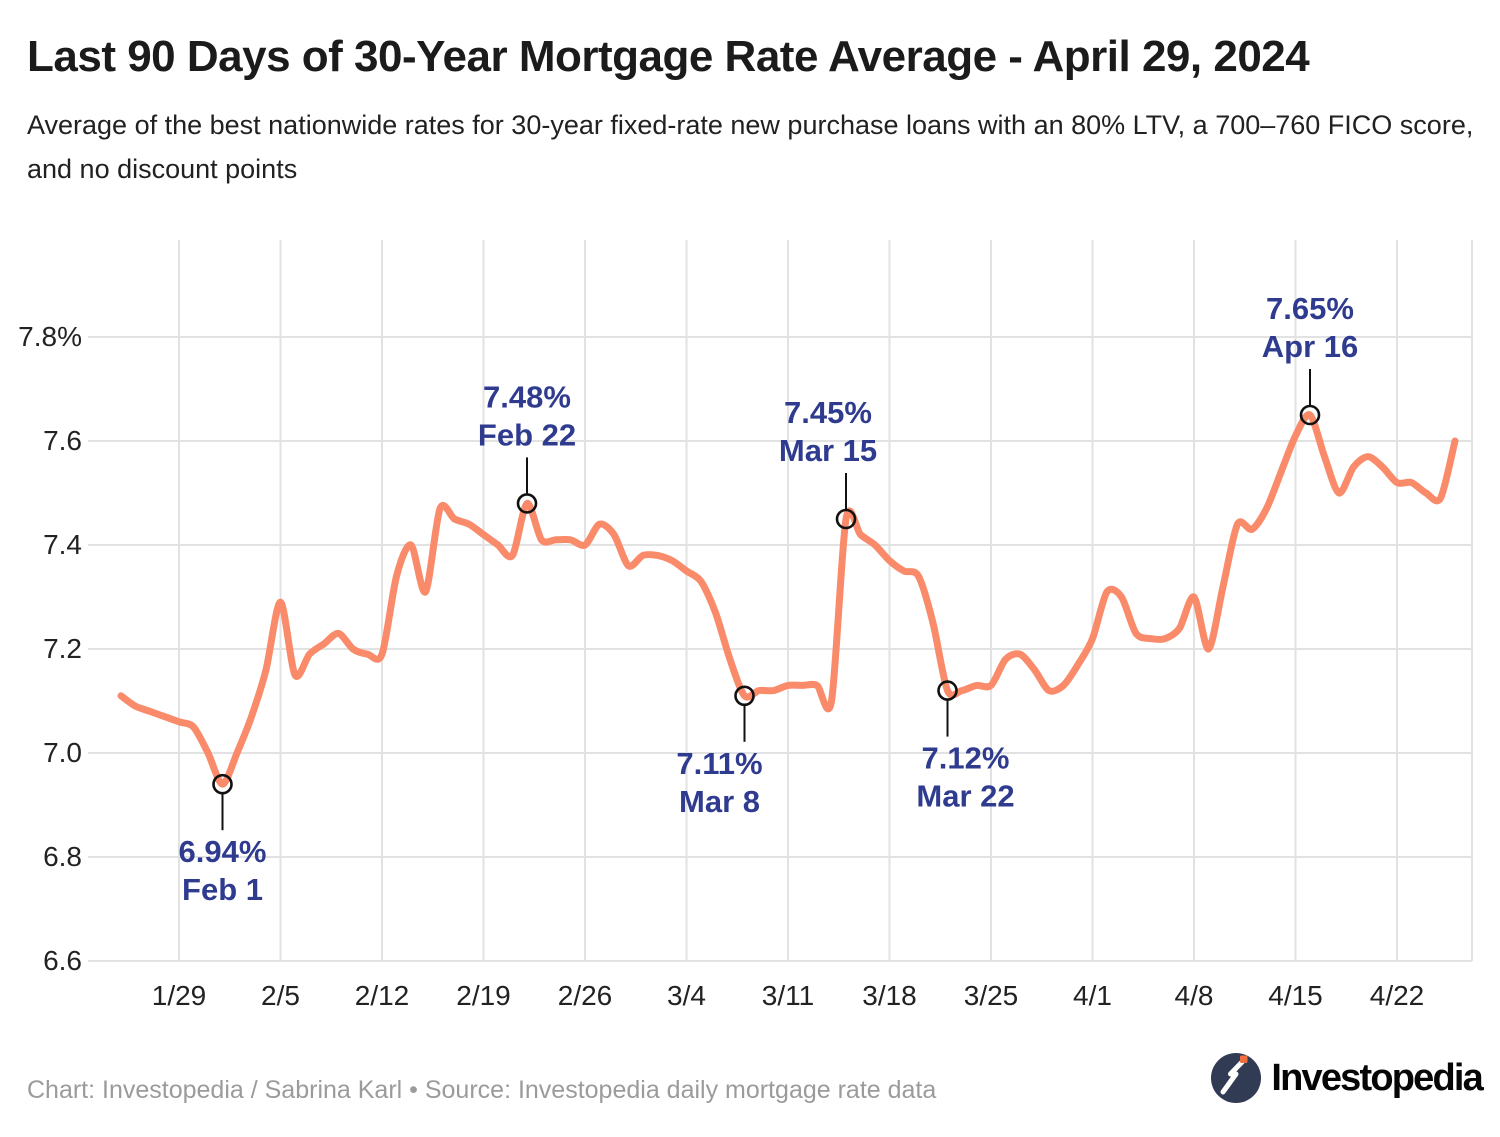 Image resolution: width=1500 pixels, height=1137 pixels. Describe the element at coordinates (1310, 346) in the screenshot. I see `annotation-date: Apr 16` at that location.